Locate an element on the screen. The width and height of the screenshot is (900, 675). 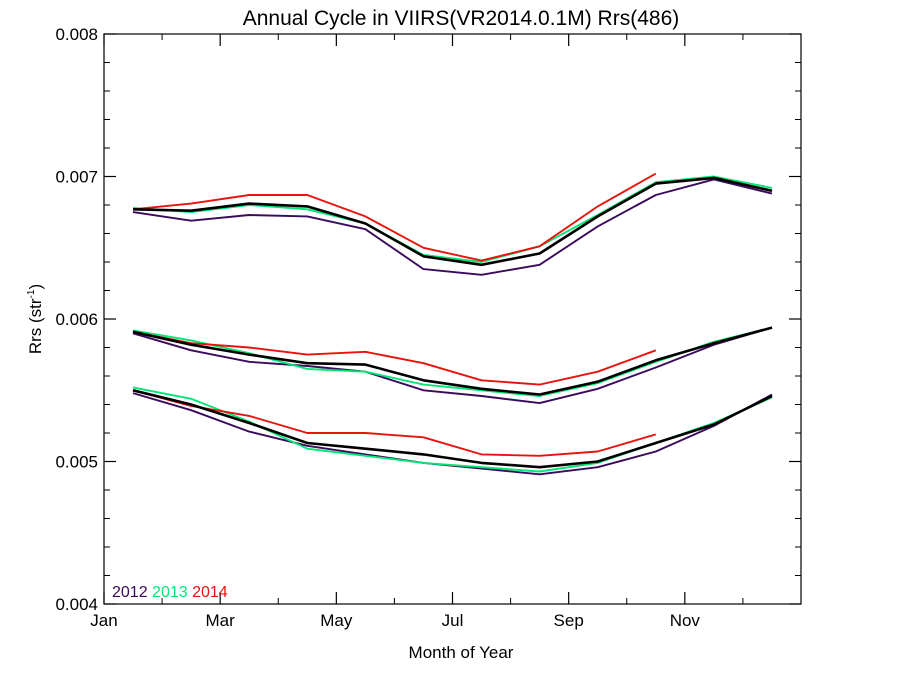
x-tick-label: Sep is located at coordinates (569, 620).